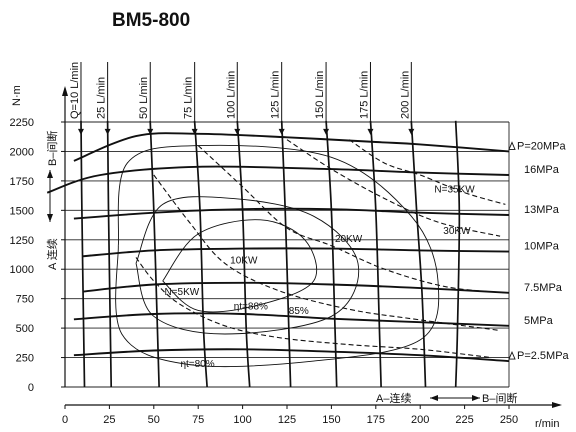  What do you see at coordinates (296, 252) in the screenshot?
I see `pressure-line-10mpa` at bounding box center [296, 252].